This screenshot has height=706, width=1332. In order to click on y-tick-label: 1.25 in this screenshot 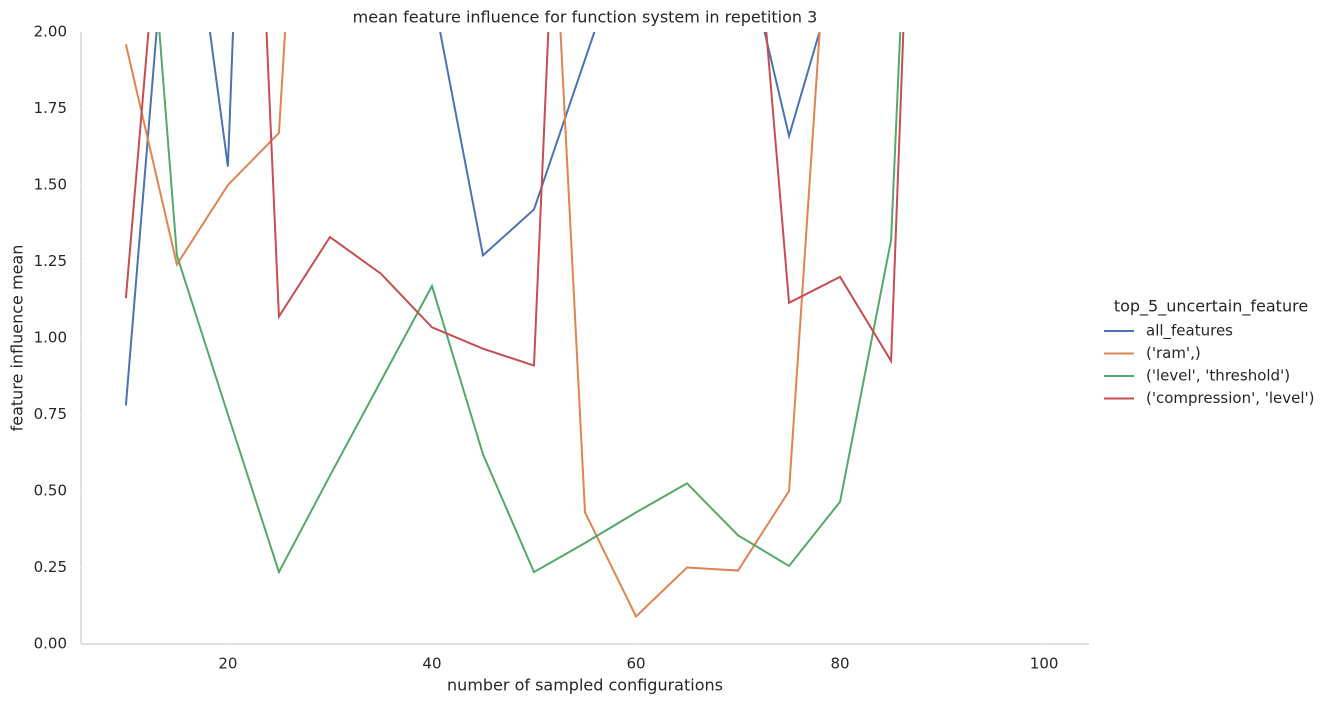, I will do `click(50, 261)`.